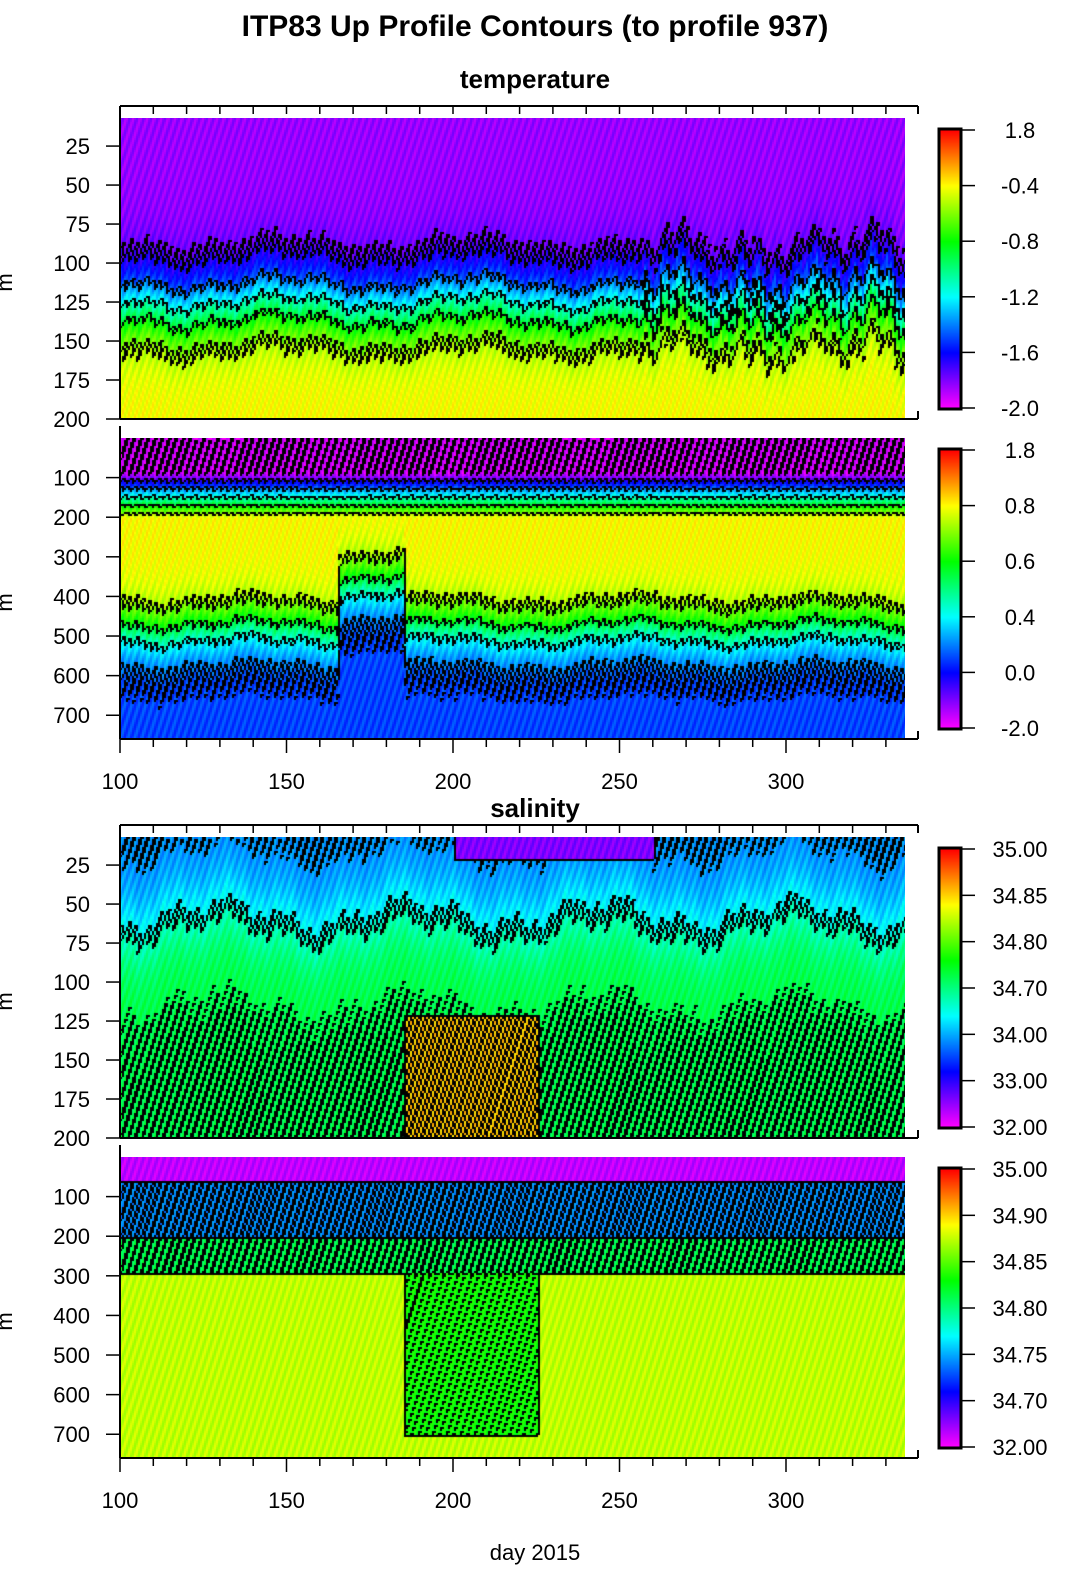 The image size is (1070, 1570). I want to click on colorbar-tick-label: 0.8, so click(1020, 506).